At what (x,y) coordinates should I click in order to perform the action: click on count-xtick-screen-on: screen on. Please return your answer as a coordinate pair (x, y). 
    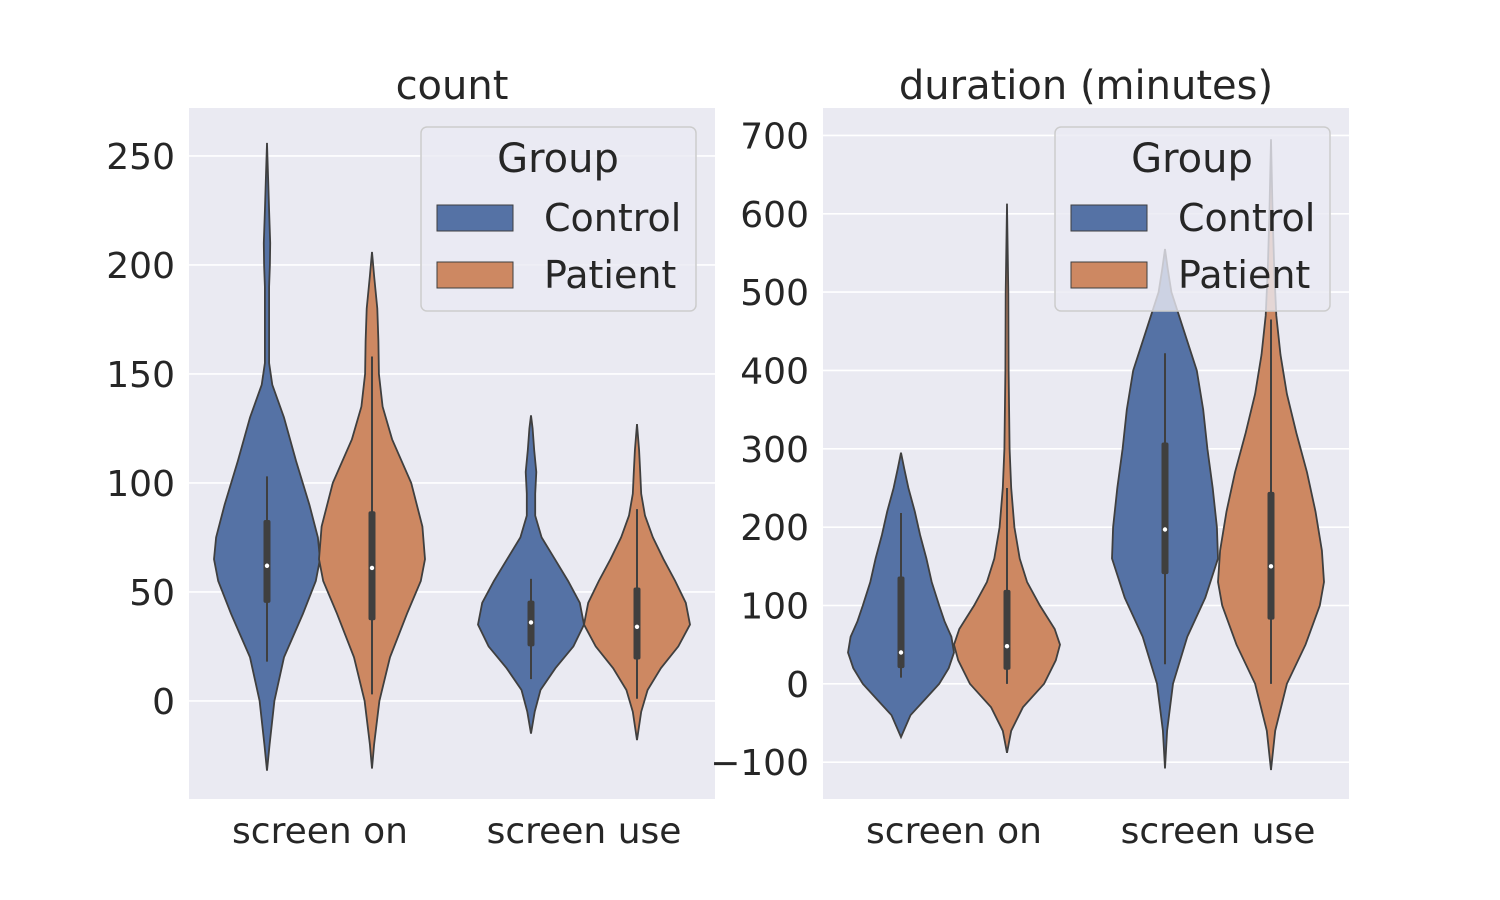
    Looking at the image, I should click on (320, 831).